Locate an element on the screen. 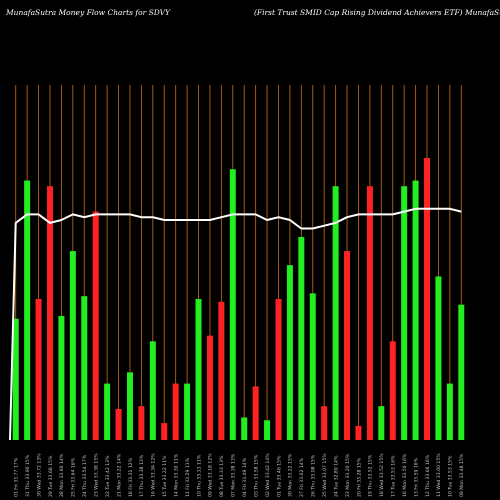  x-tick-label: 28 Mon 33.60 14% is located at coordinates (62, 475).